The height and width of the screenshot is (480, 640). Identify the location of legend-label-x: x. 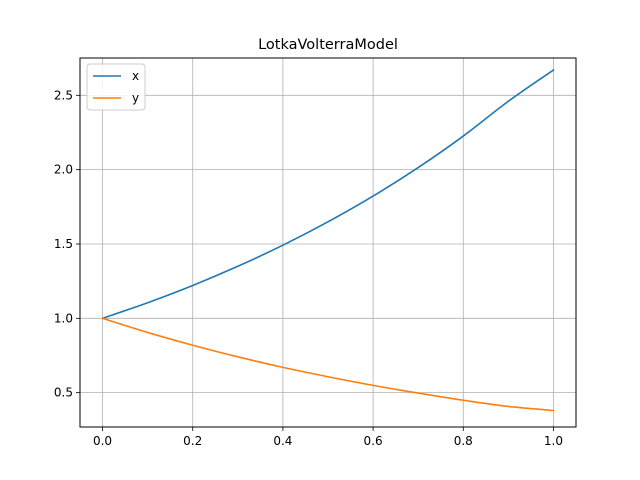
(135, 76).